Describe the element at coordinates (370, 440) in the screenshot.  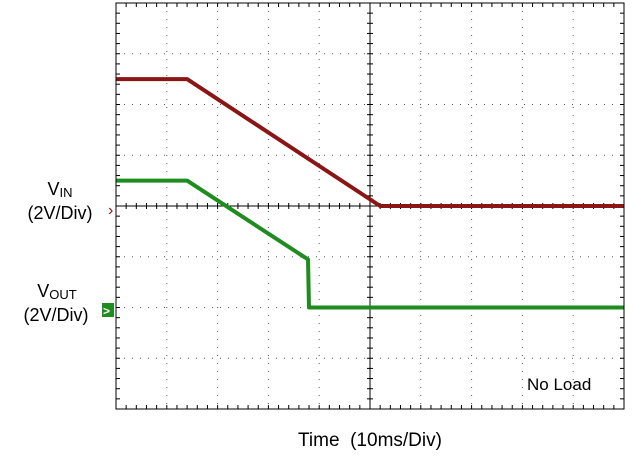
I see `x-axis-label: Time (10ms/Div)` at that location.